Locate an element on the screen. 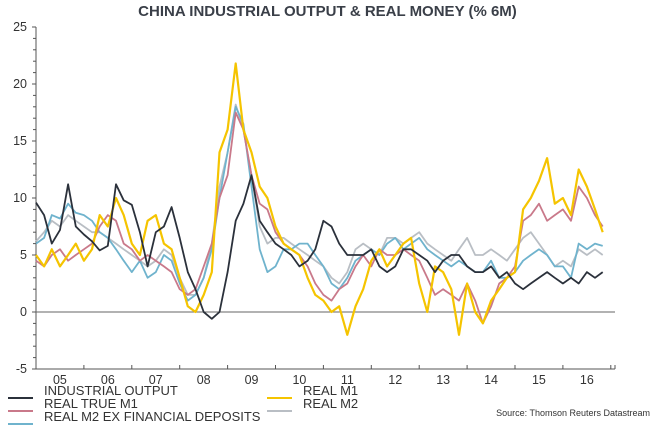  y-tick-label: 20 is located at coordinates (20, 84).